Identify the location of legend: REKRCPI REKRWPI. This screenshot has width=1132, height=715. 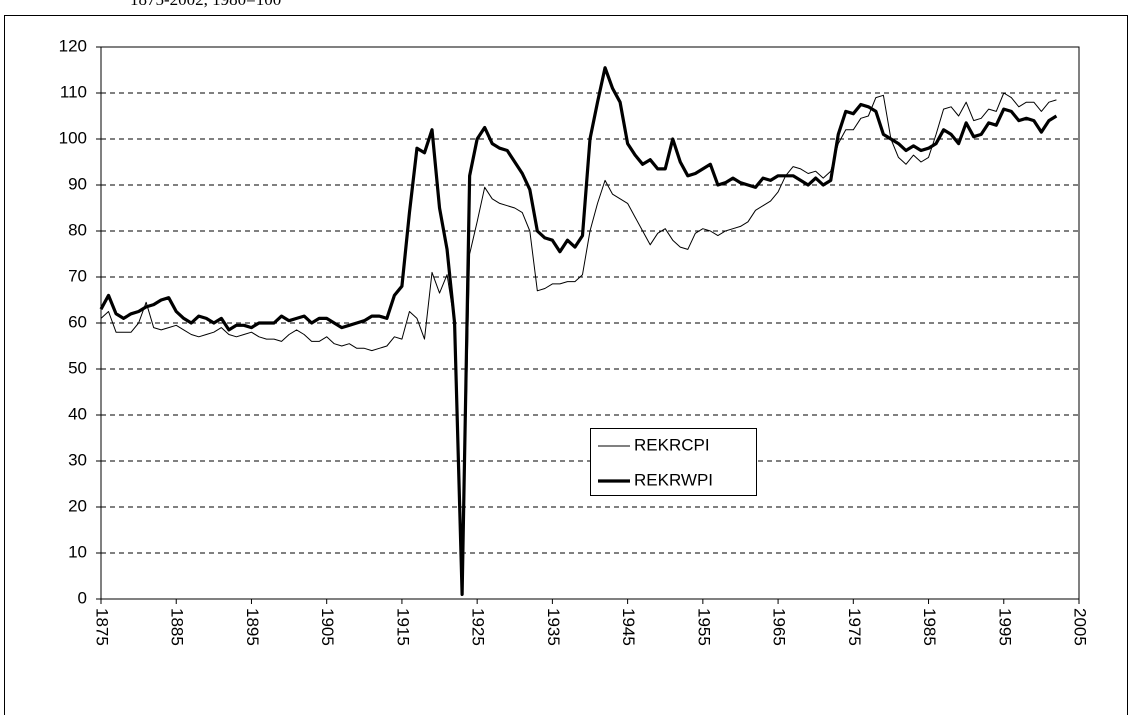
(673, 462).